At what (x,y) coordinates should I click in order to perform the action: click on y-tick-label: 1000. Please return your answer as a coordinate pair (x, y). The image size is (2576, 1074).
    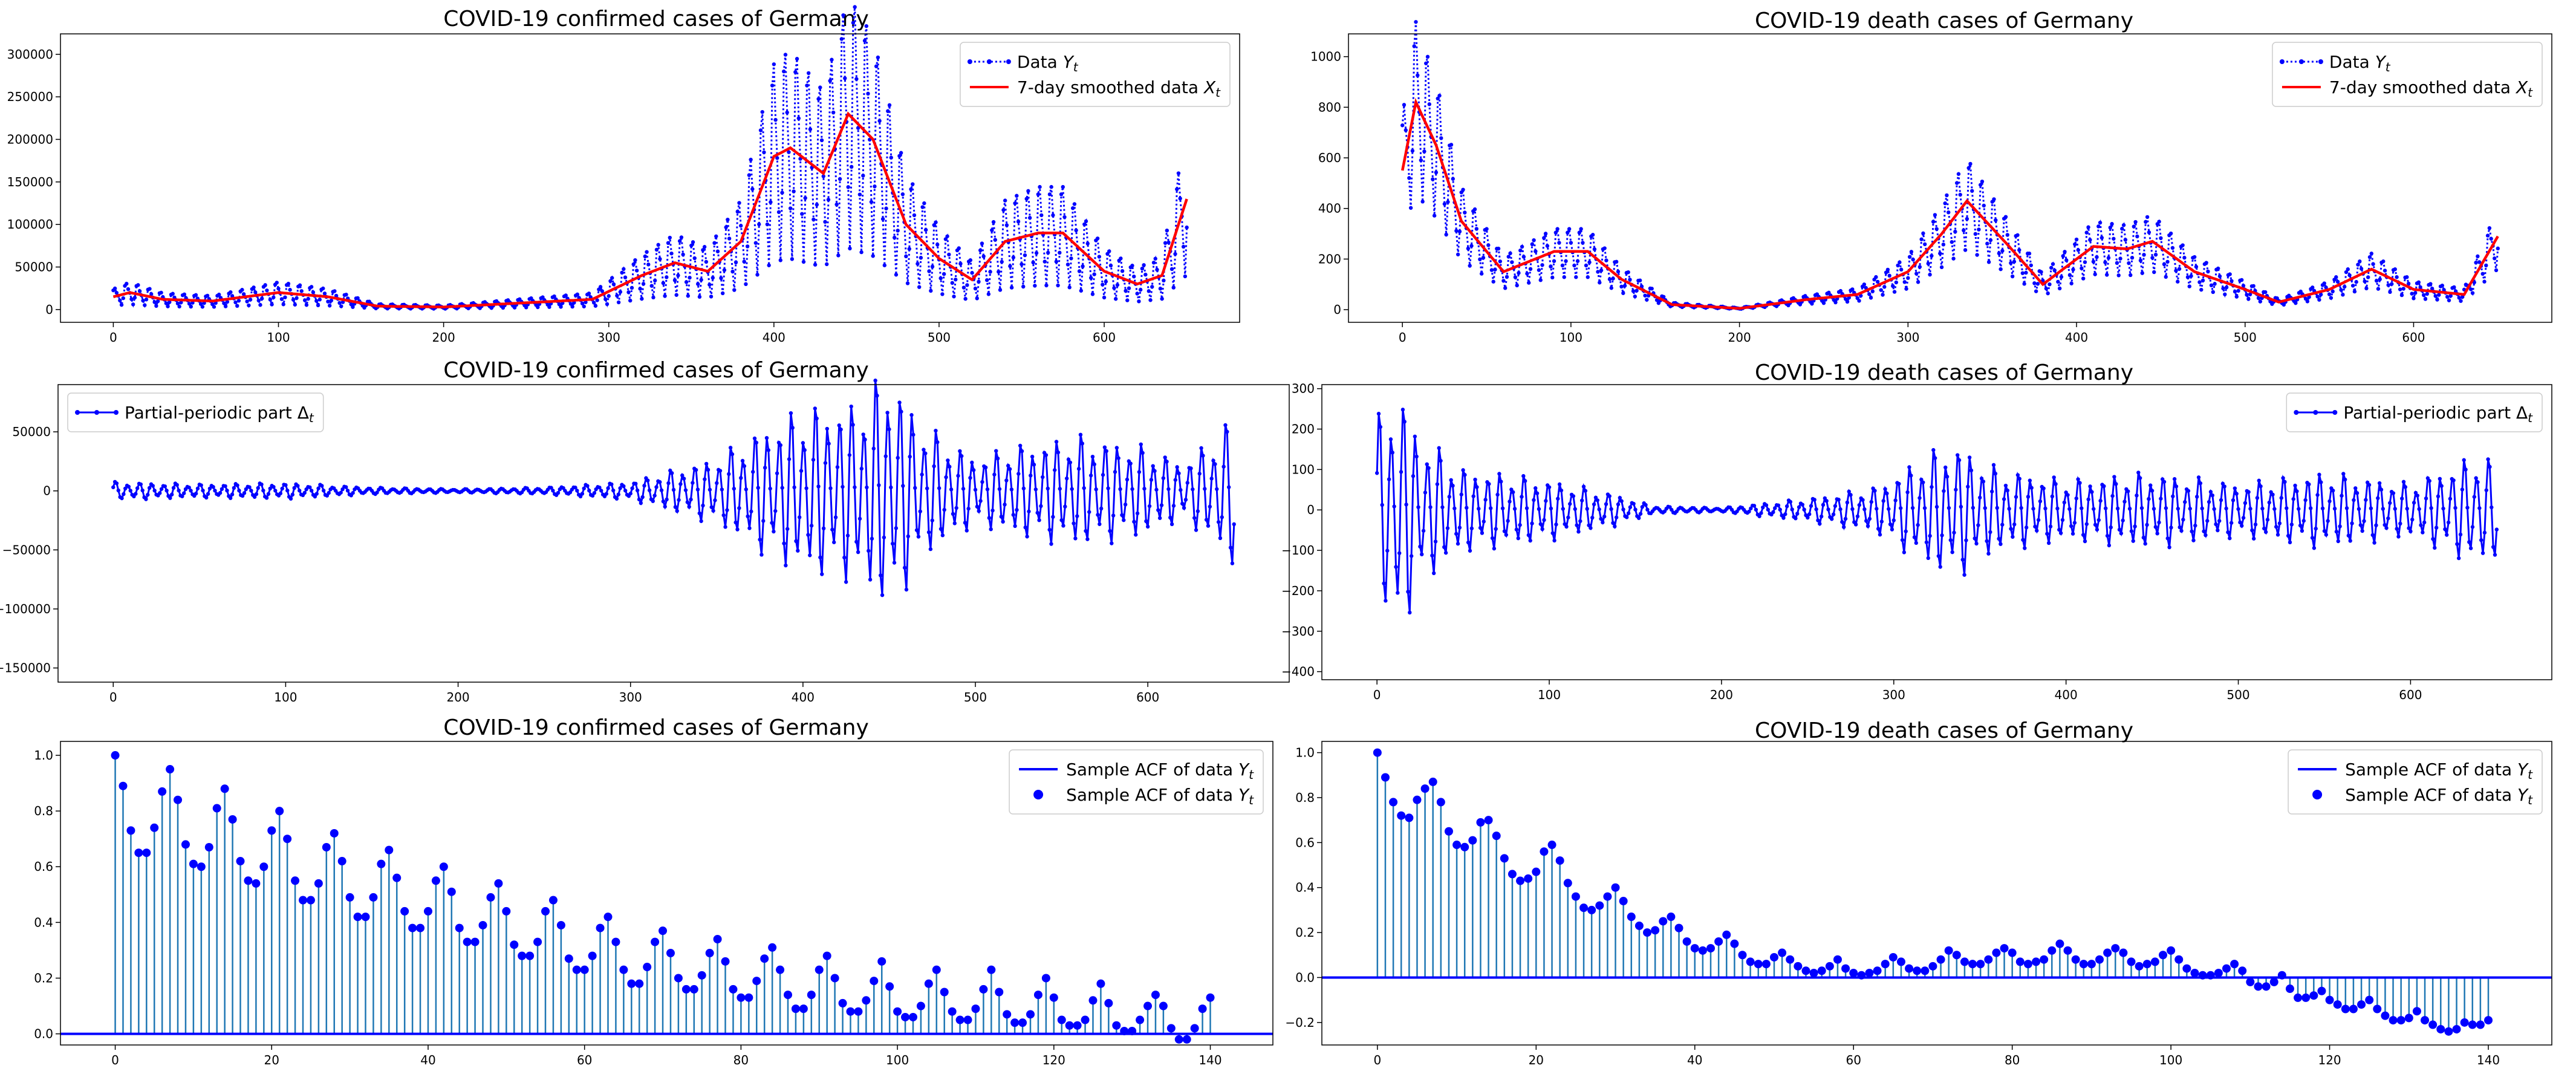
    Looking at the image, I should click on (1326, 57).